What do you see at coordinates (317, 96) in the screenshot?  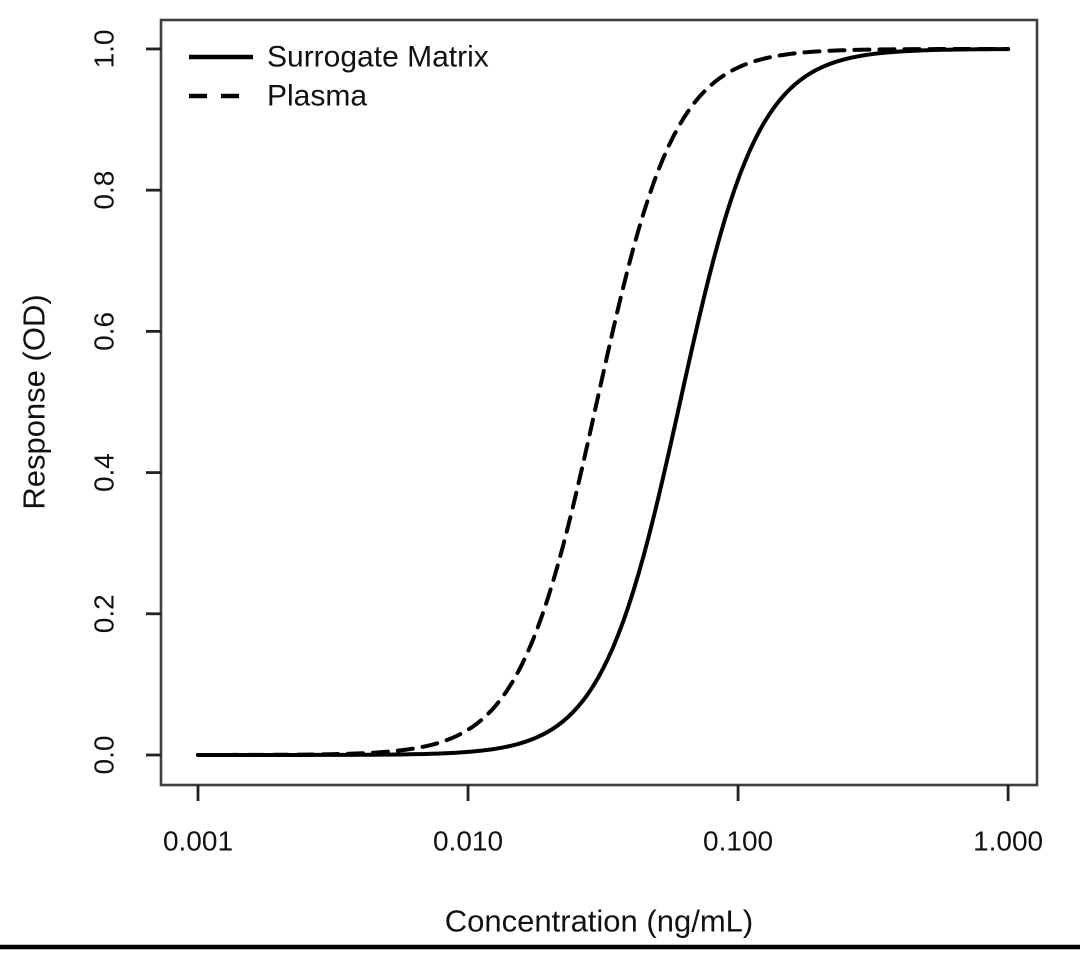 I see `legend-label-plasma: Plasma` at bounding box center [317, 96].